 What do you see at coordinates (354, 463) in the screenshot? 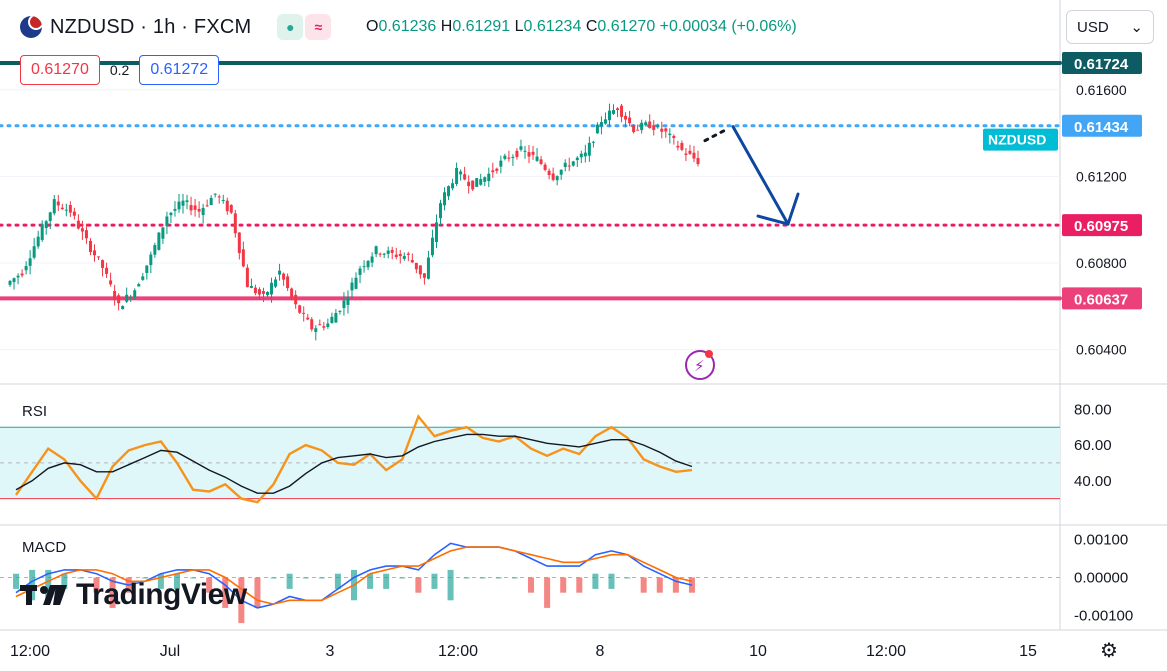
I see `rsi-ma-line` at bounding box center [354, 463].